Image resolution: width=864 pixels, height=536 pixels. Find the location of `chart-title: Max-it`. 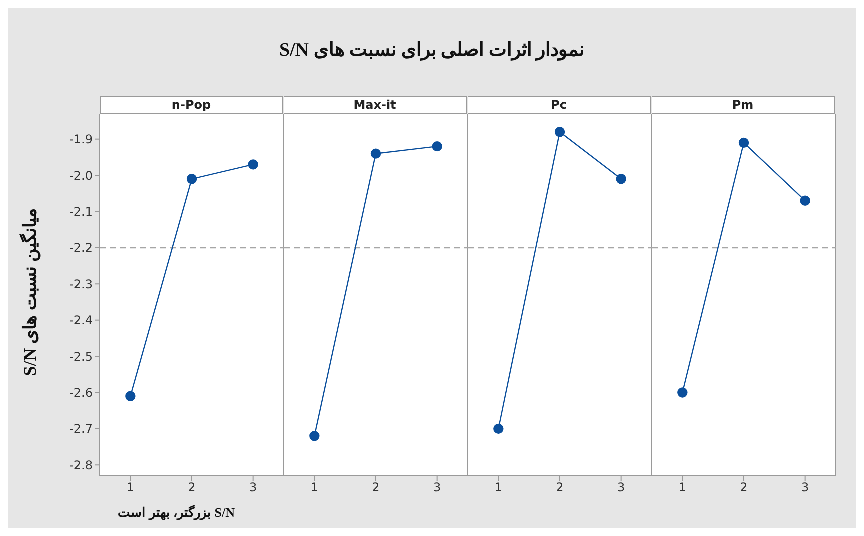

chart-title: Max-it is located at coordinates (375, 105).